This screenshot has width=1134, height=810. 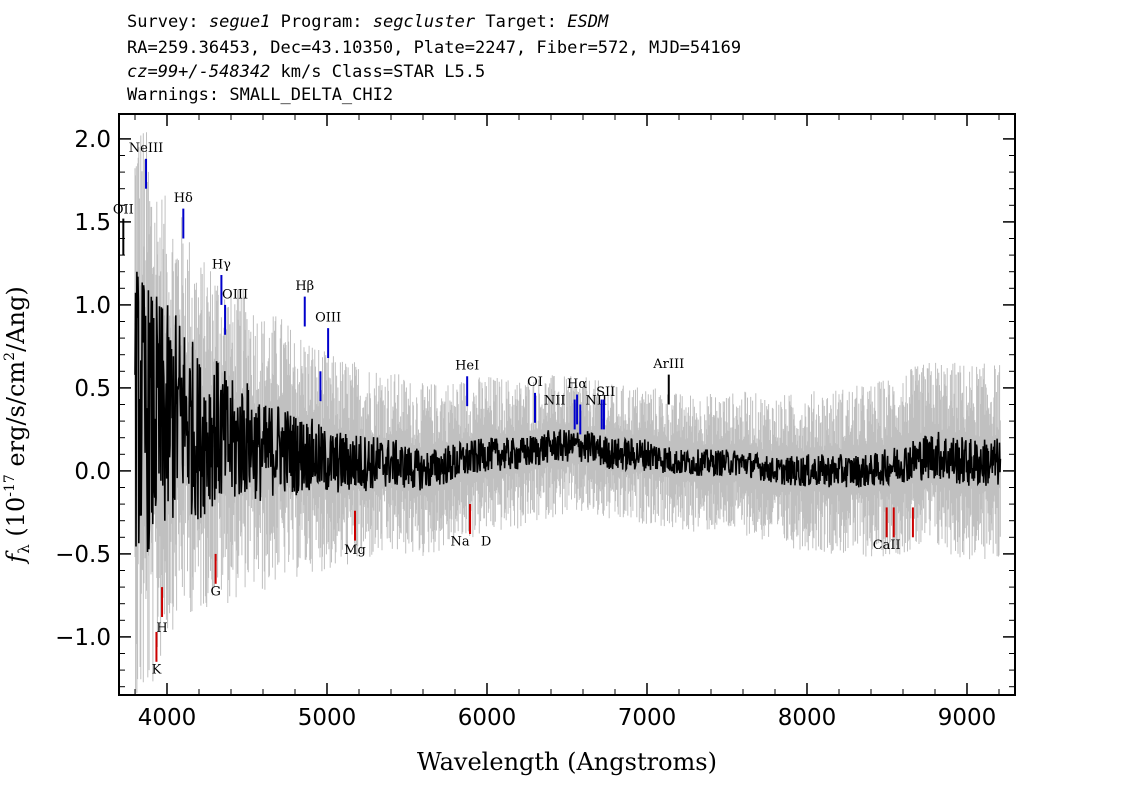 What do you see at coordinates (355, 550) in the screenshot?
I see `absorption-line-label: Mg` at bounding box center [355, 550].